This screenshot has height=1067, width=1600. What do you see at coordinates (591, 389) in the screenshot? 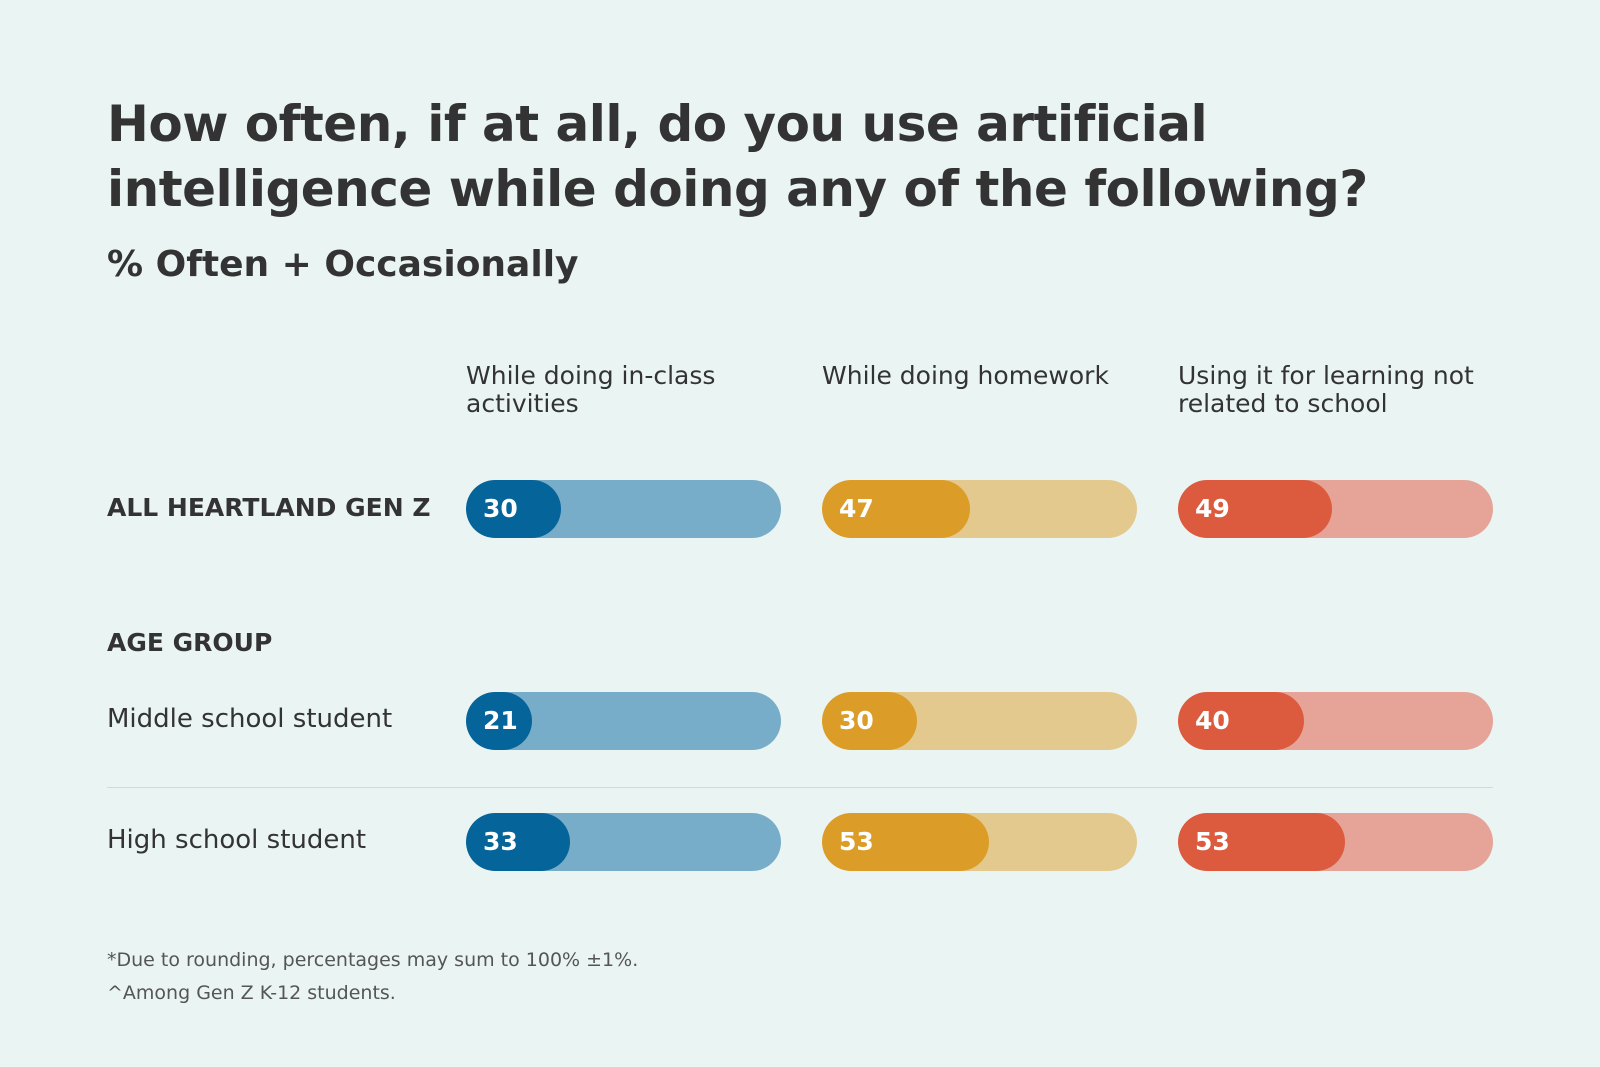
I see `column-header-in-class: While doing in-class activities` at bounding box center [591, 389].